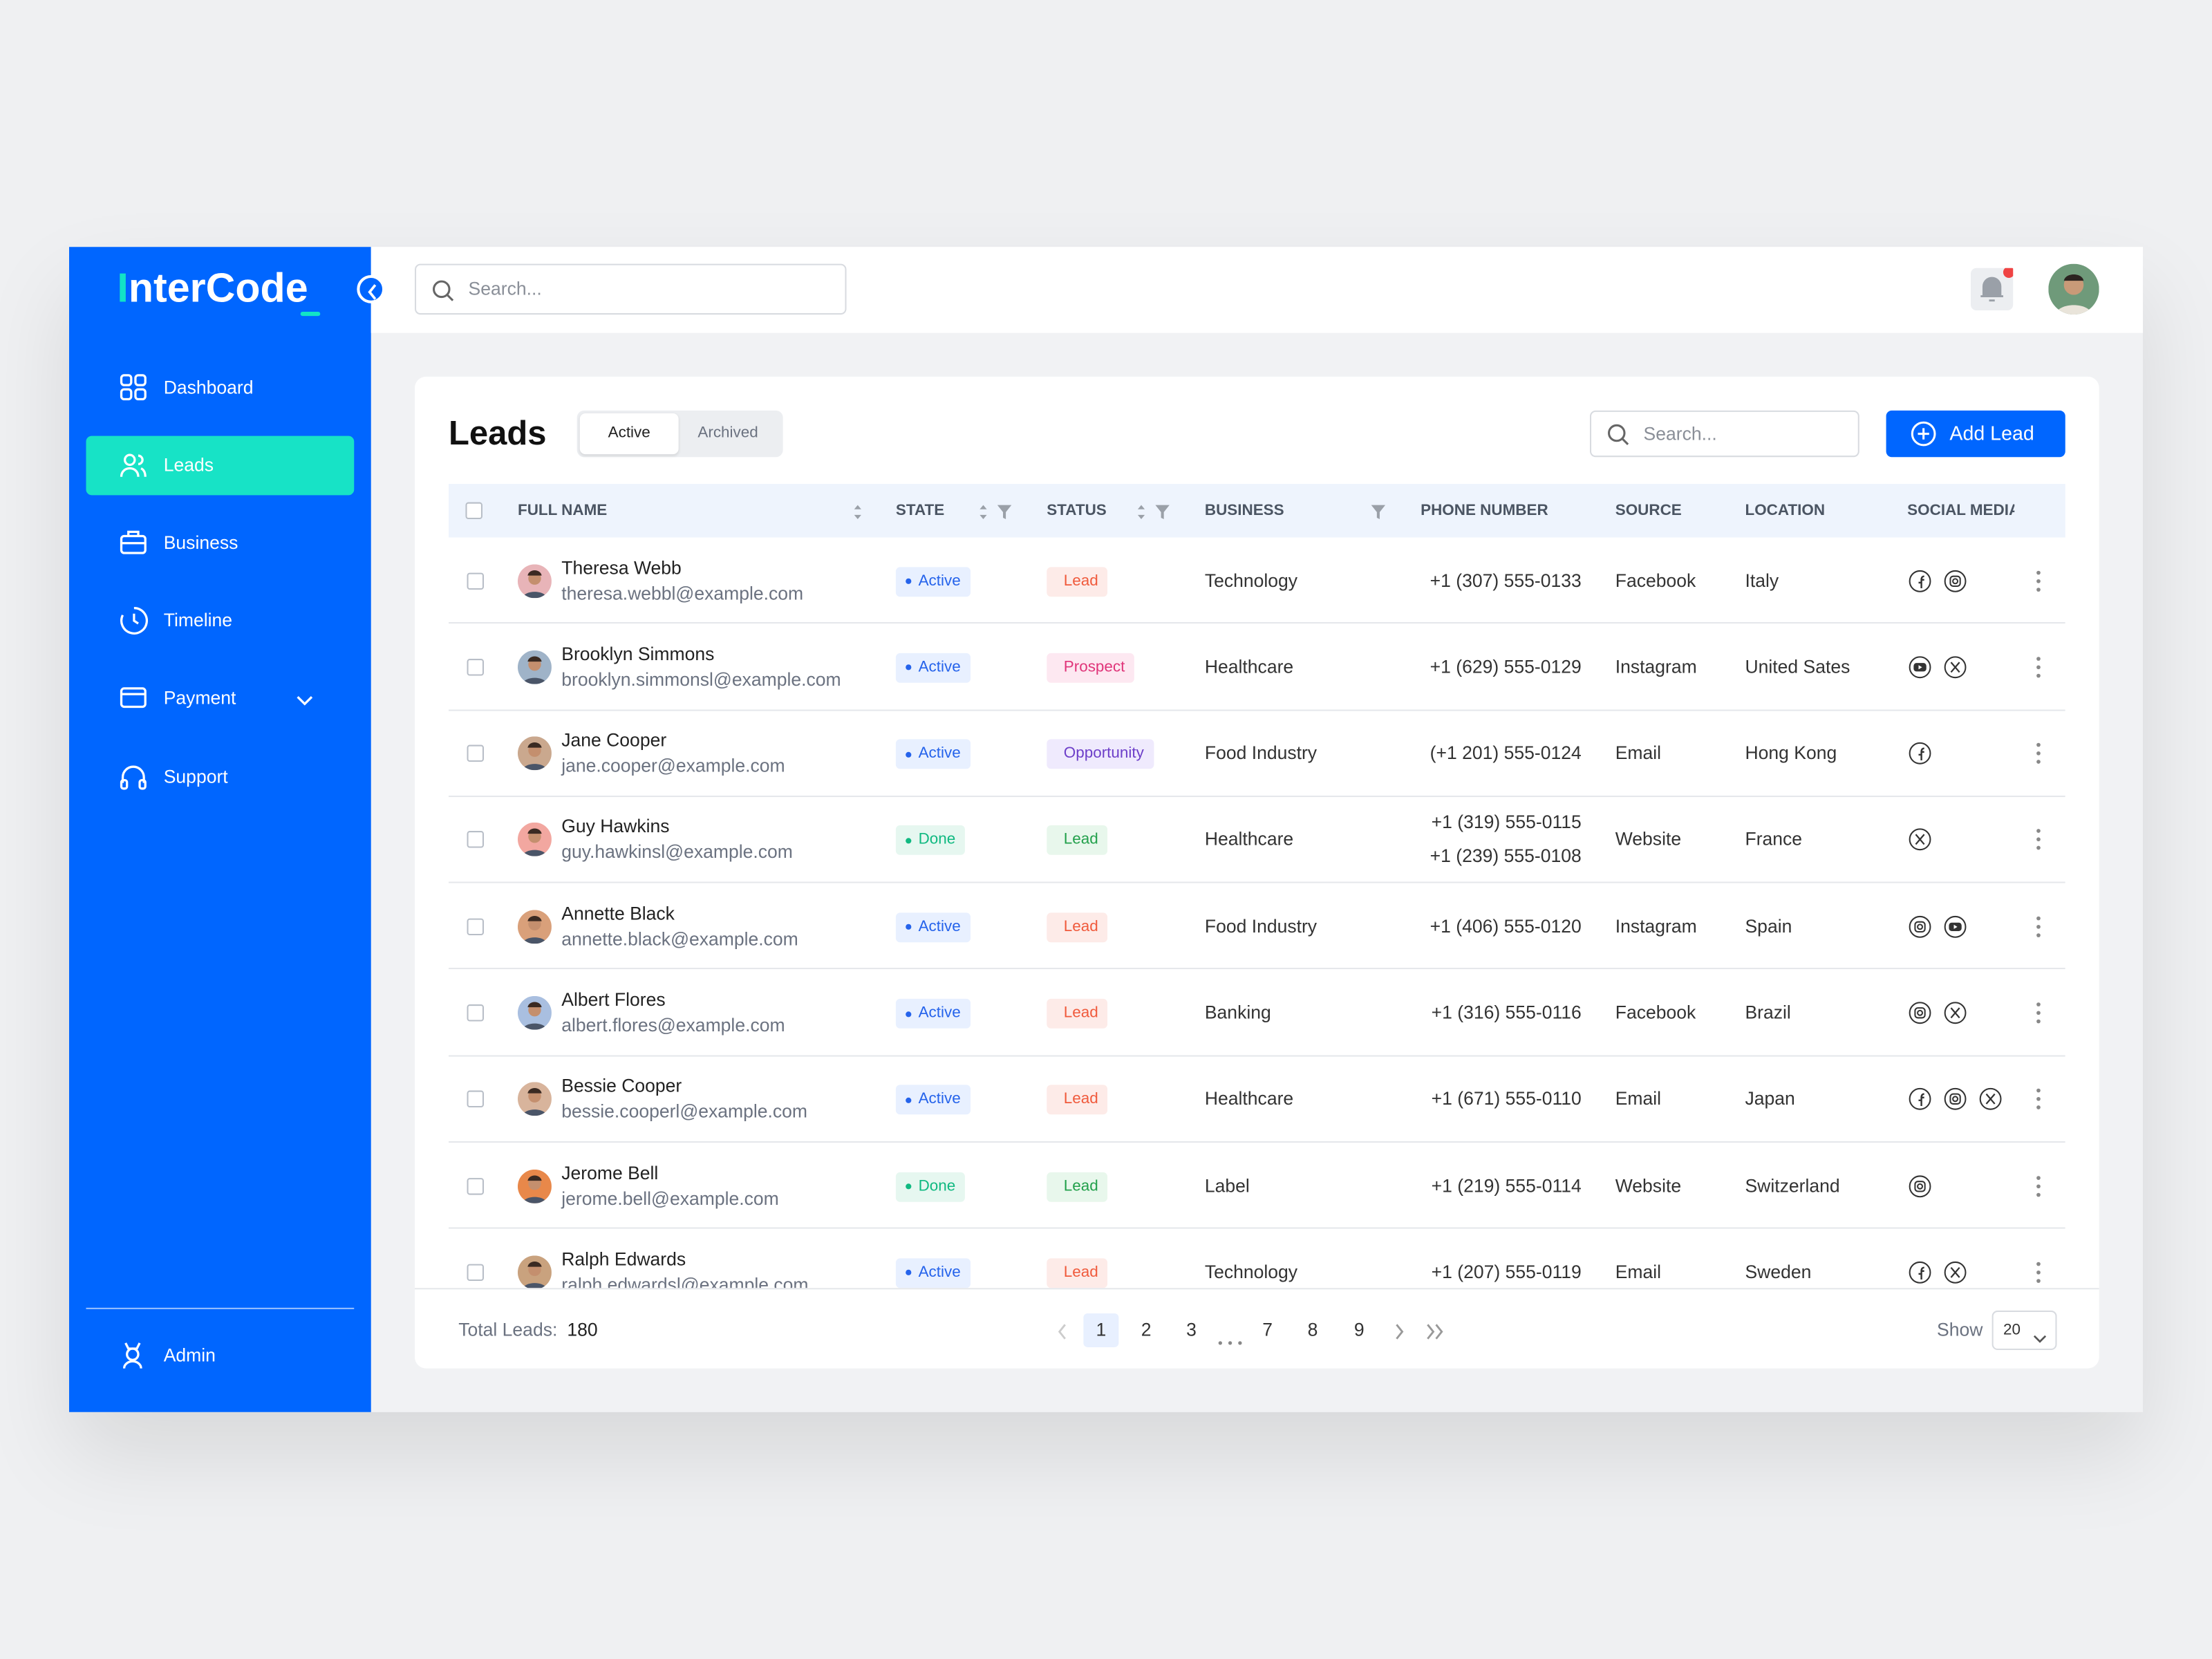  Describe the element at coordinates (220, 543) in the screenshot. I see `nav-item: Business` at that location.